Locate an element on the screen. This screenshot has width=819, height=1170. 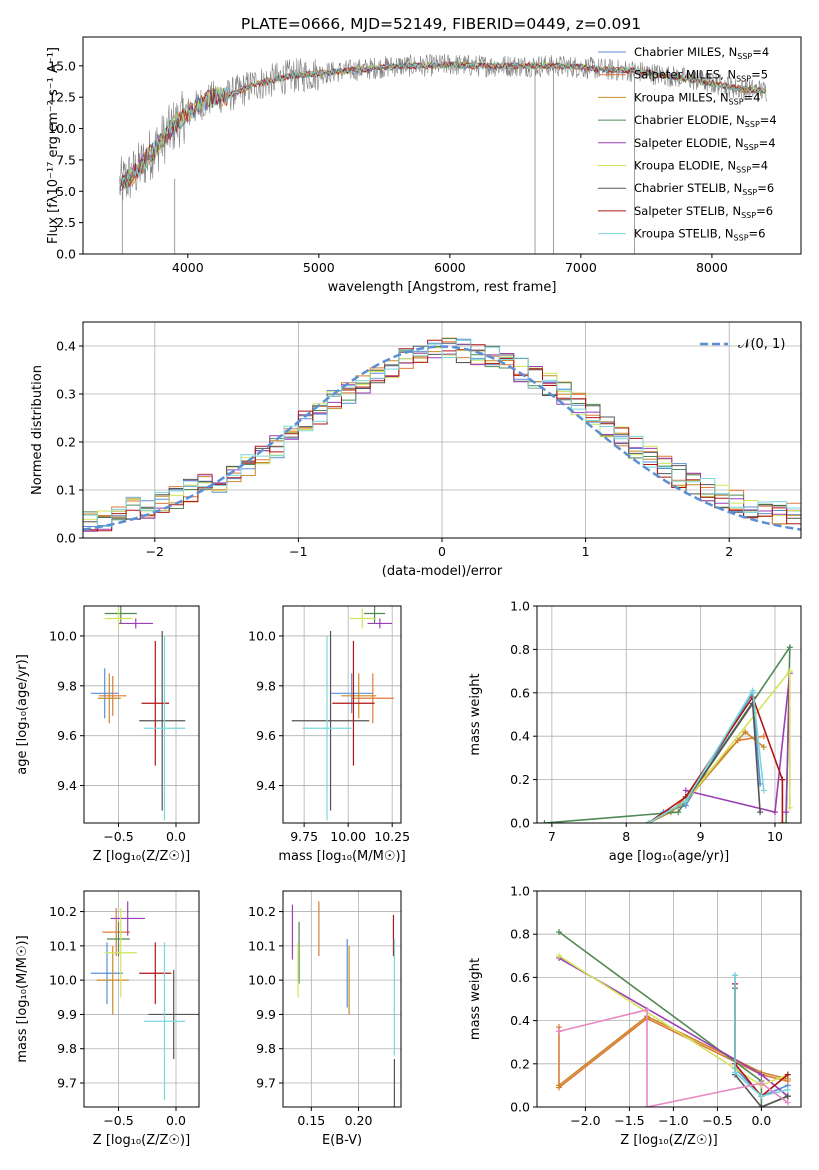
y-tick-label: 0.4 is located at coordinates (520, 1020).